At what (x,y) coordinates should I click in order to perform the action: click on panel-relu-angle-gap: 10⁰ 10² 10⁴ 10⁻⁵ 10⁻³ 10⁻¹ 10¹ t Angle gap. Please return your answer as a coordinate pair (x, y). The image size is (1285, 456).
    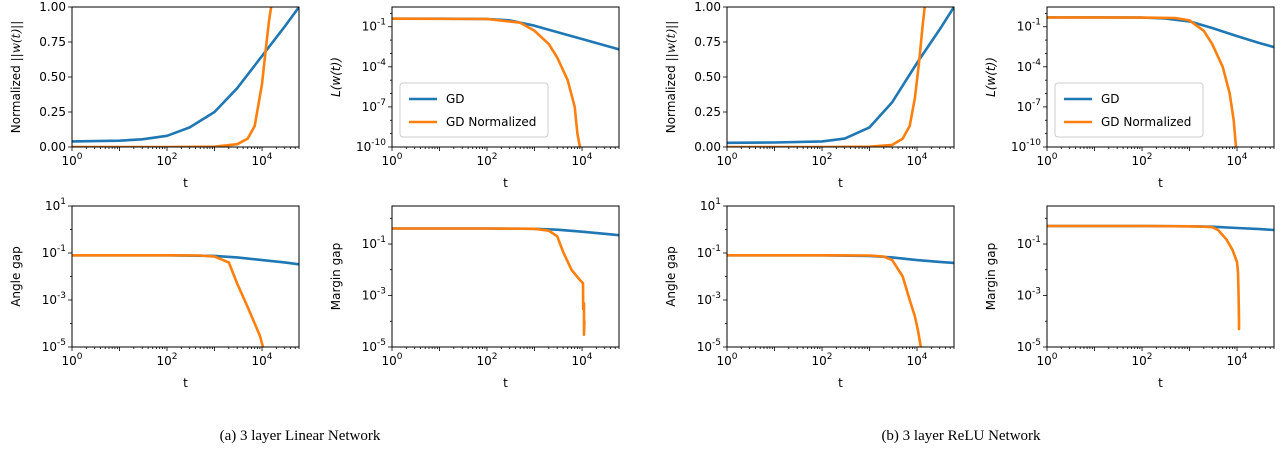
    Looking at the image, I should click on (809, 293).